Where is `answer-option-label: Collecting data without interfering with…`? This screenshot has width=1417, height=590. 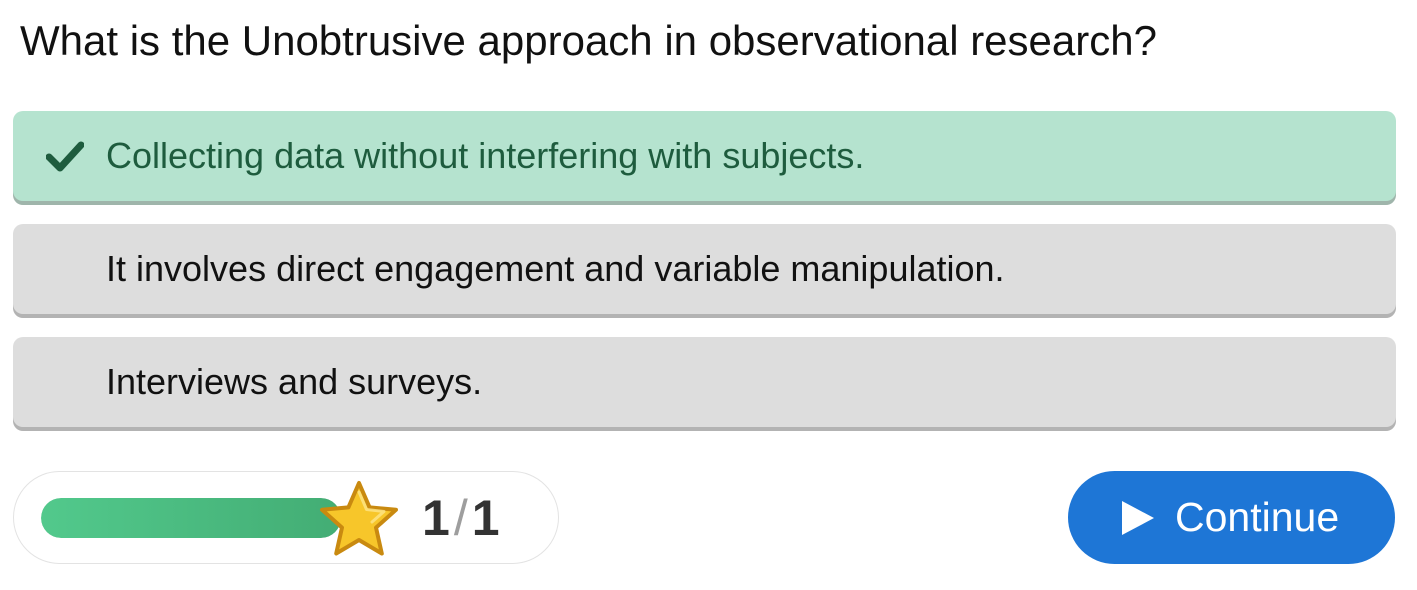
answer-option-label: Collecting data without interfering with… is located at coordinates (485, 155).